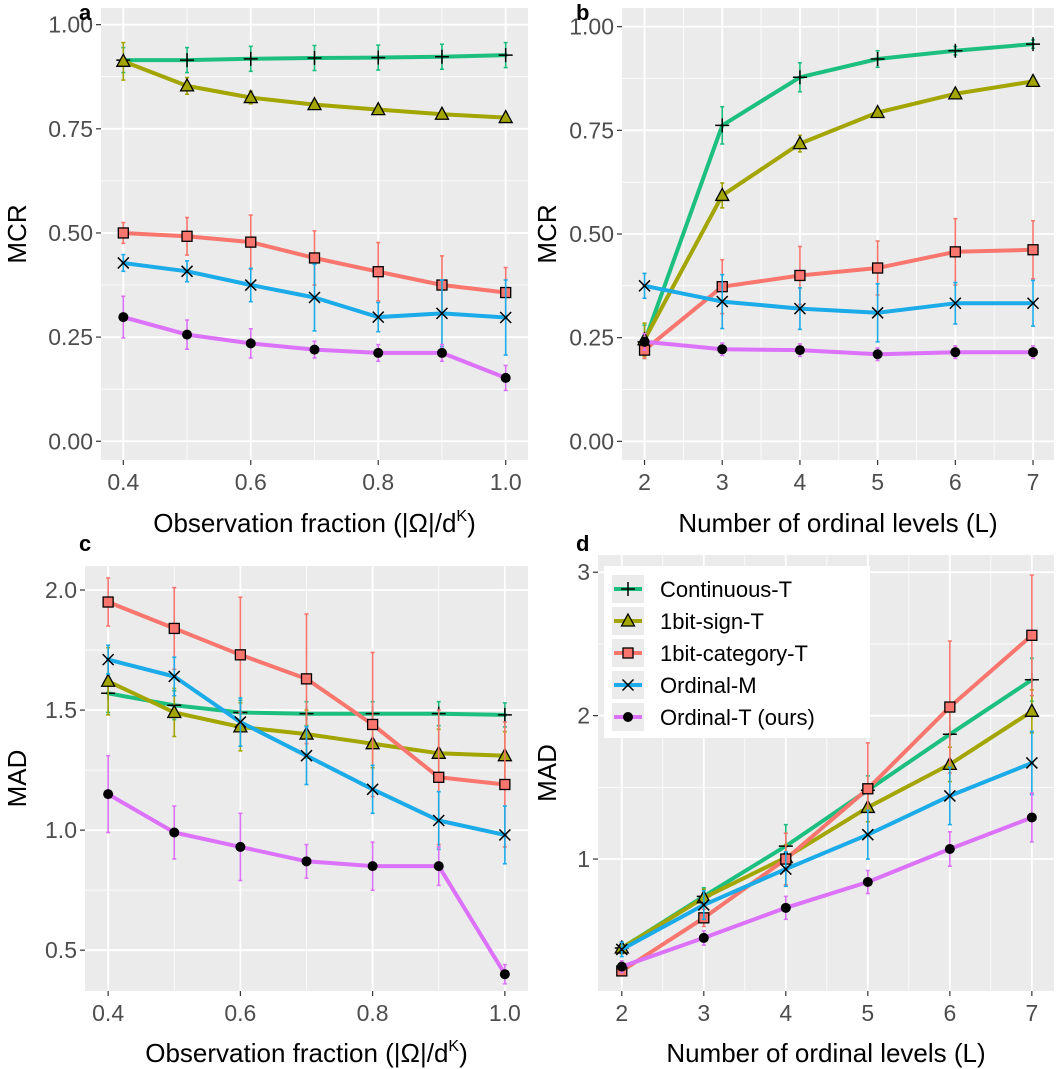 The height and width of the screenshot is (1069, 1056). What do you see at coordinates (591, 338) in the screenshot?
I see `y-tick-label: 0.25` at bounding box center [591, 338].